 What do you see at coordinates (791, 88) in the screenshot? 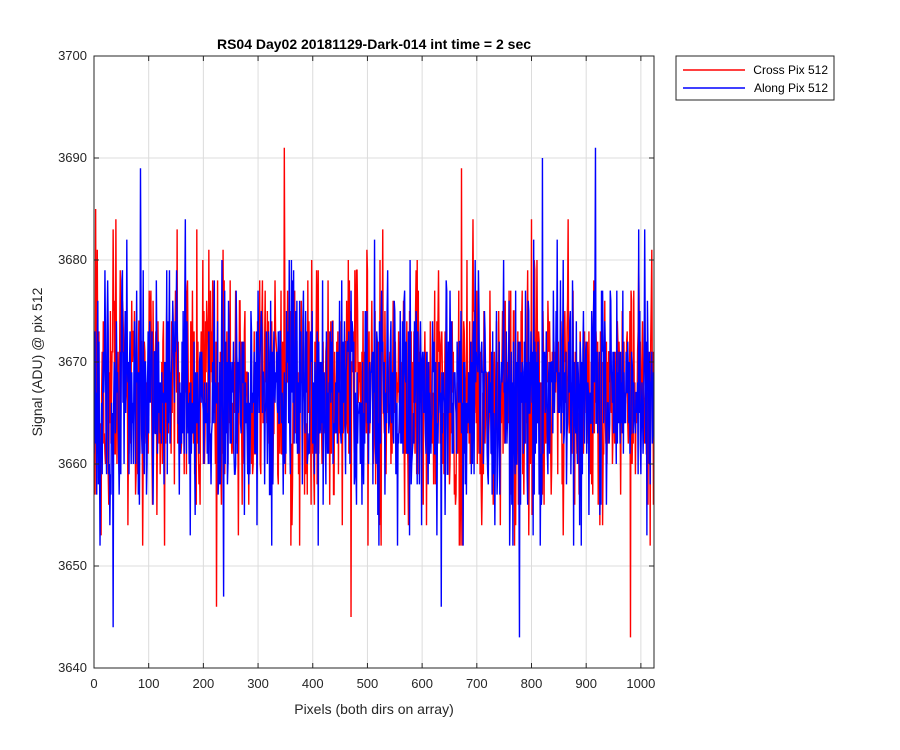
I see `legend-label-along: Along Pix 512` at bounding box center [791, 88].